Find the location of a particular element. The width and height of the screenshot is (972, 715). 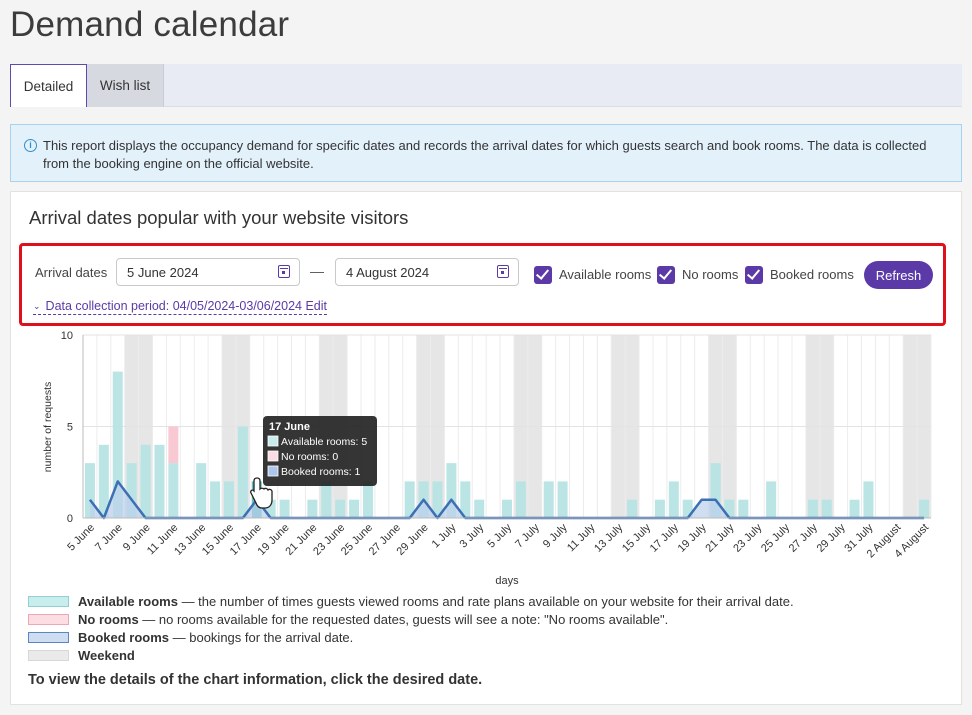

hand-cursor-shape is located at coordinates (261, 493).